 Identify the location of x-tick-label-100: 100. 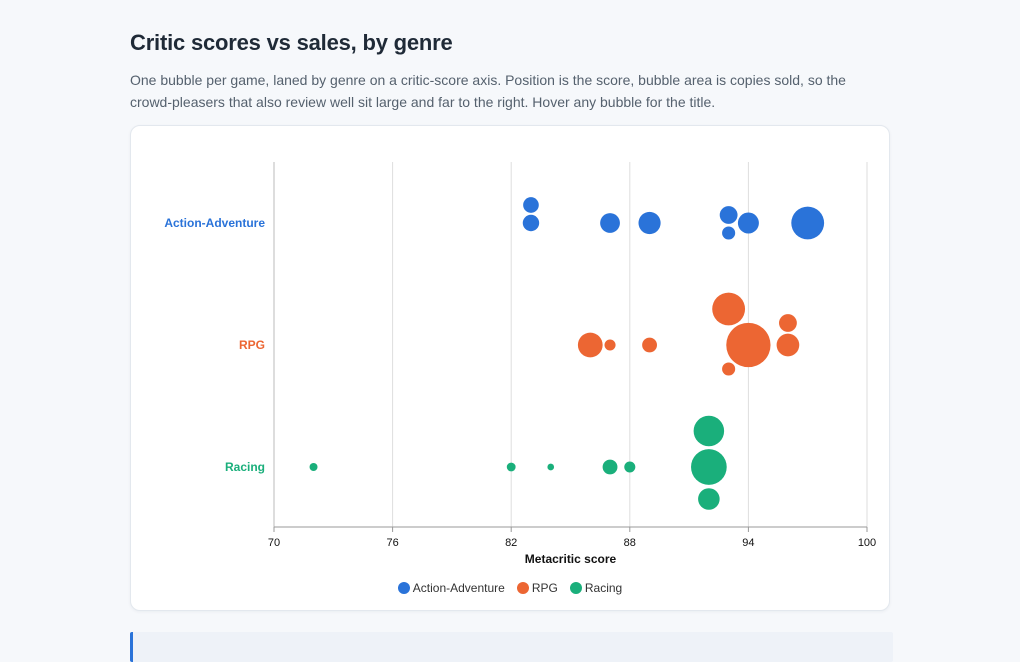
(867, 543).